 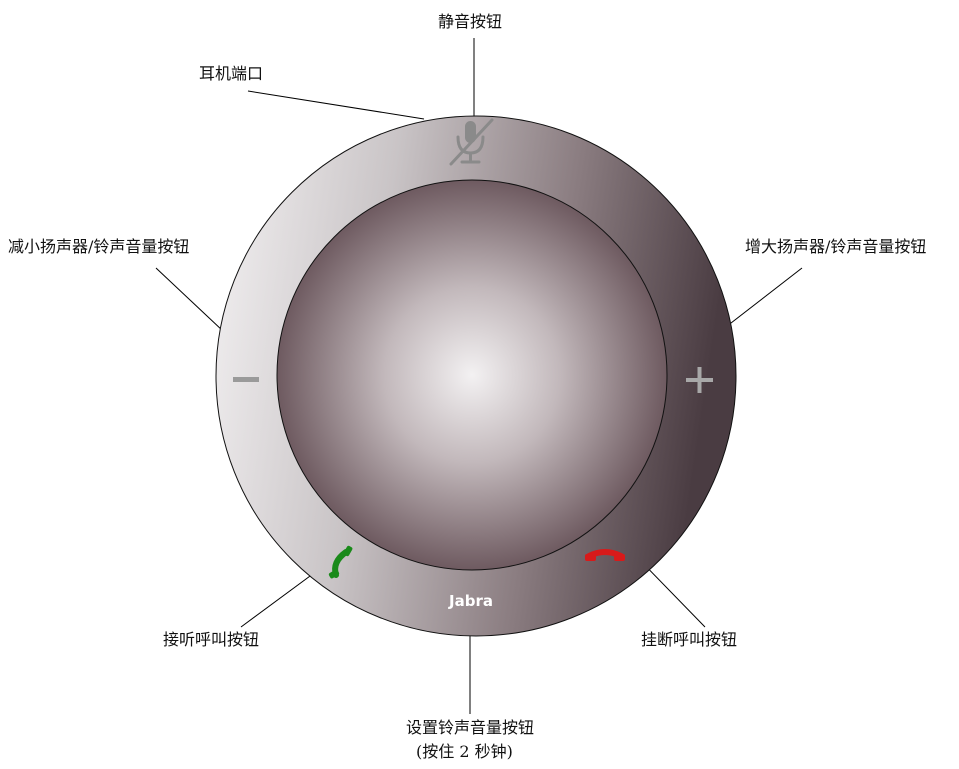 I want to click on end-call-label: 挂断呼叫按钮, so click(x=689, y=639).